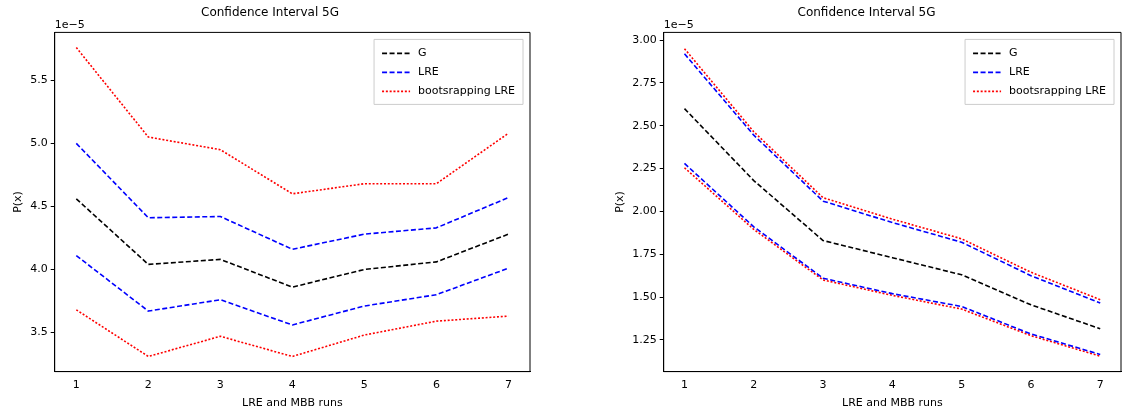 Image resolution: width=1123 pixels, height=416 pixels. I want to click on y-tick-label: 1.25, so click(644, 339).